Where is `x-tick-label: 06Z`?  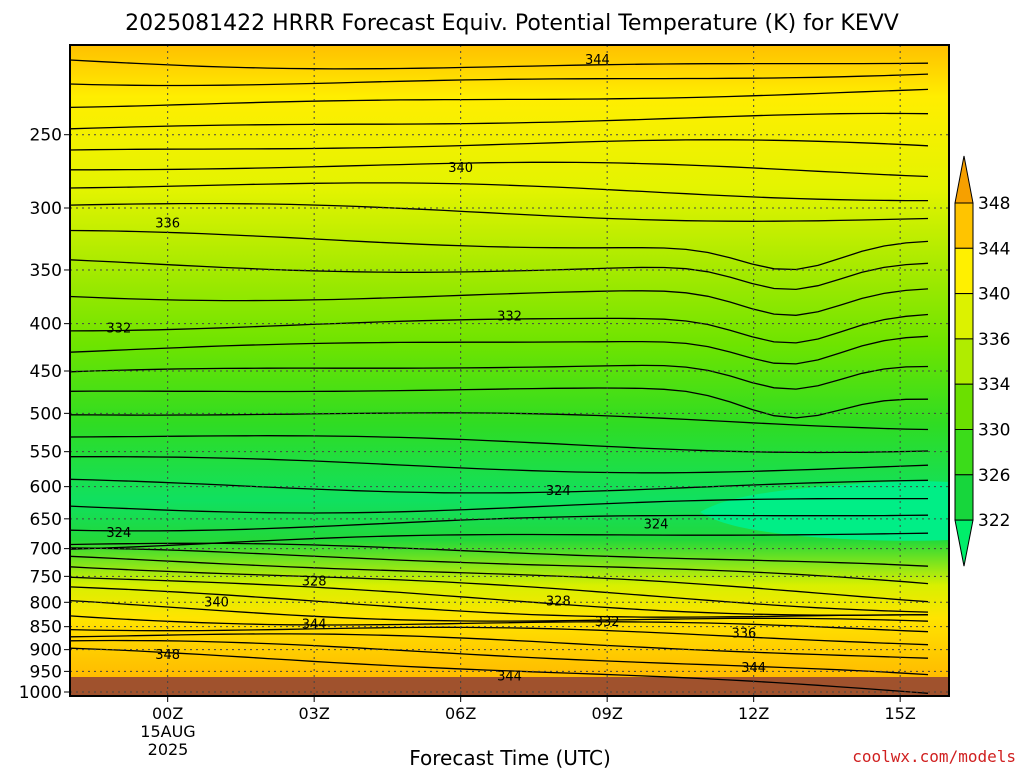 x-tick-label: 06Z is located at coordinates (460, 713).